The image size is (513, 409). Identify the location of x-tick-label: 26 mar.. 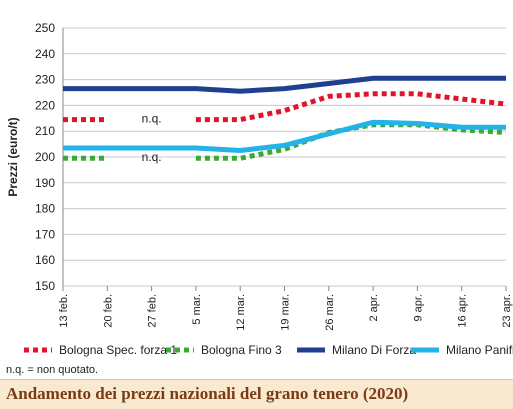
(330, 312).